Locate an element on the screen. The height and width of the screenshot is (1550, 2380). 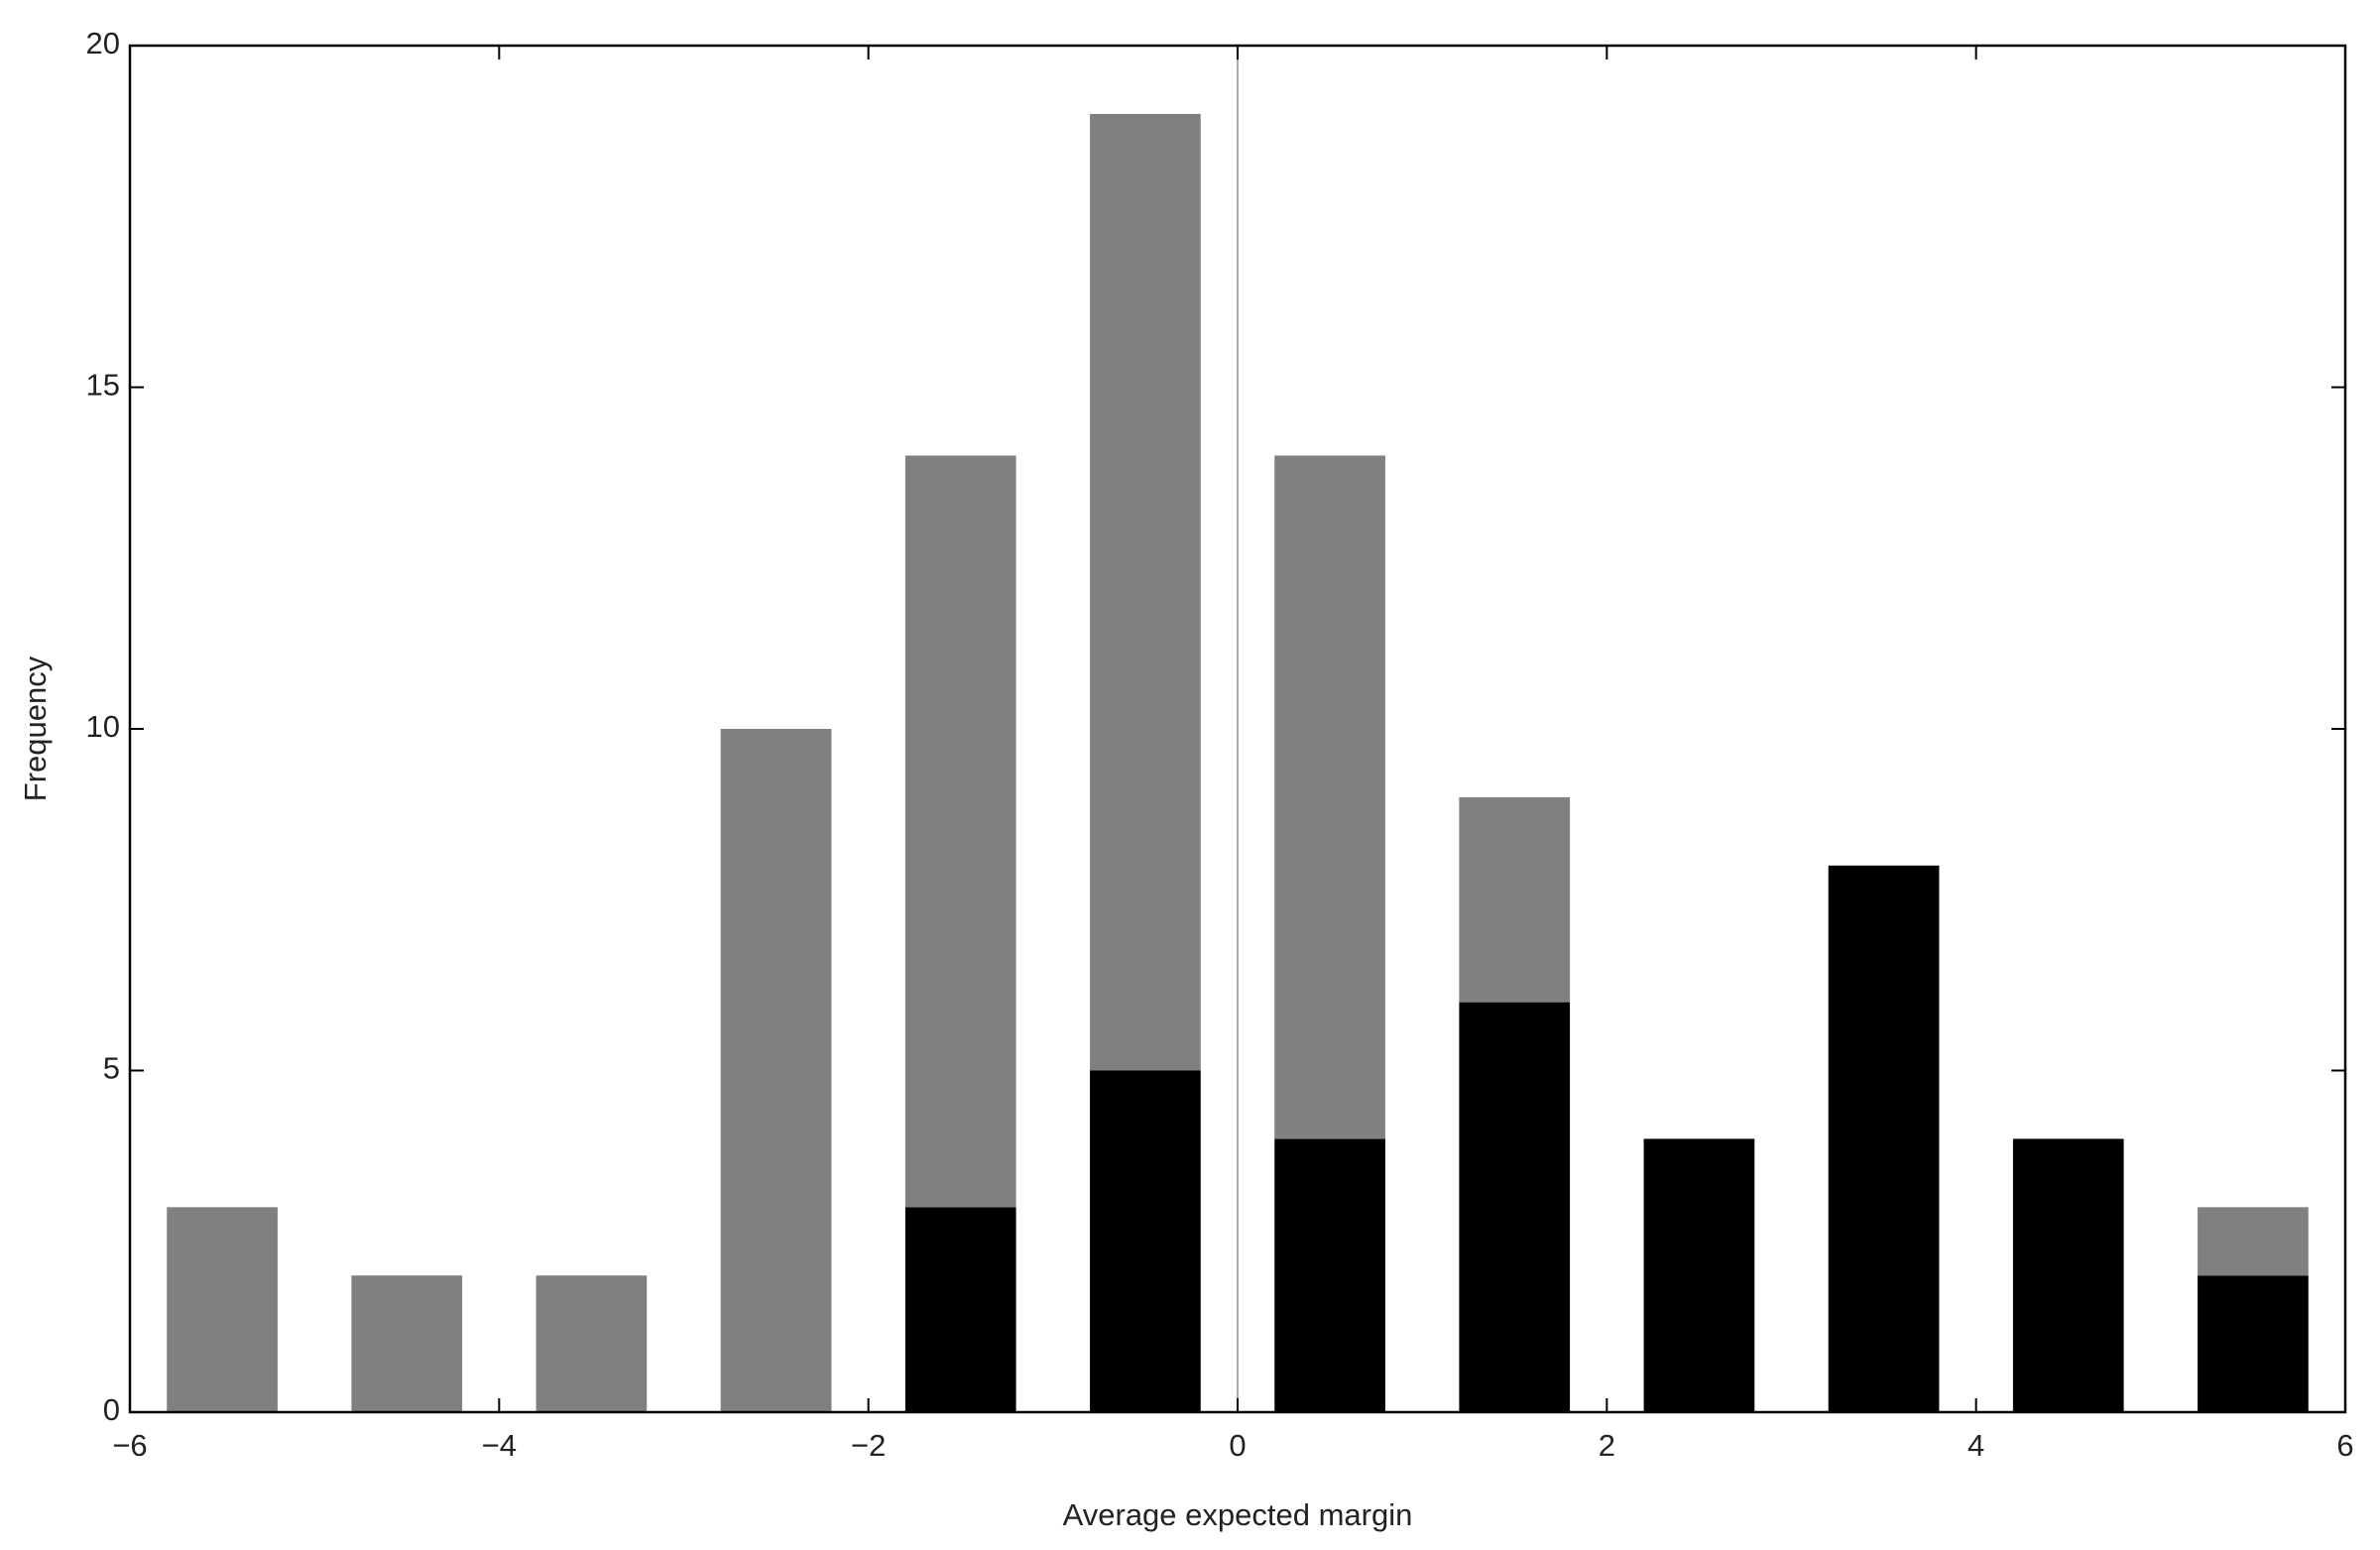
x-tick-label: 6 is located at coordinates (2344, 1445).